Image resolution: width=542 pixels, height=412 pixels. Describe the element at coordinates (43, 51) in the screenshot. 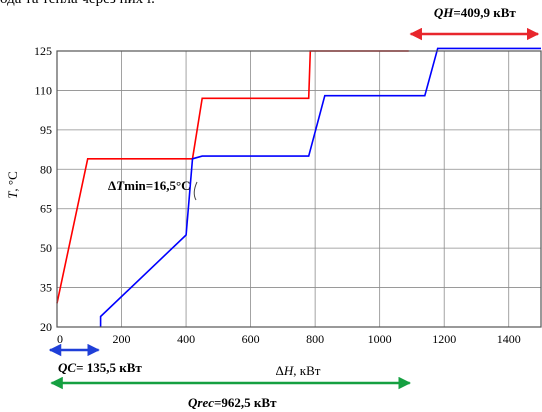

I see `y-tick-label: 125` at that location.